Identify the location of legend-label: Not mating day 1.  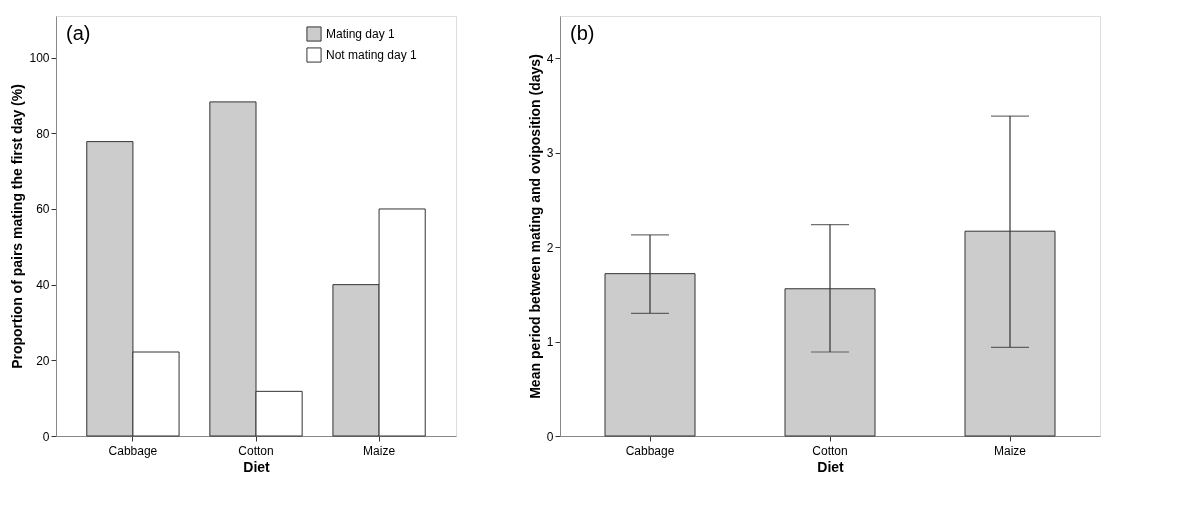
(372, 55).